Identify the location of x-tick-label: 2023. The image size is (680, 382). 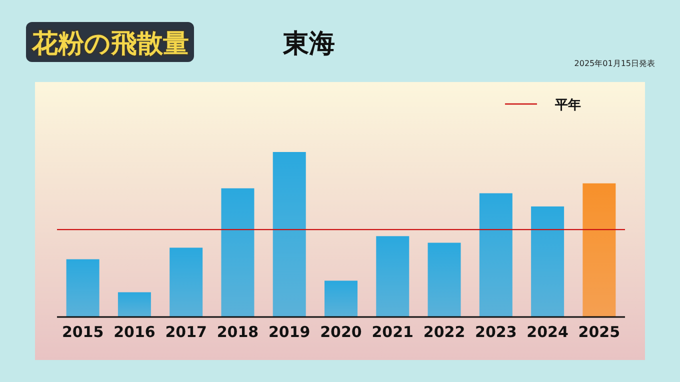
(496, 332).